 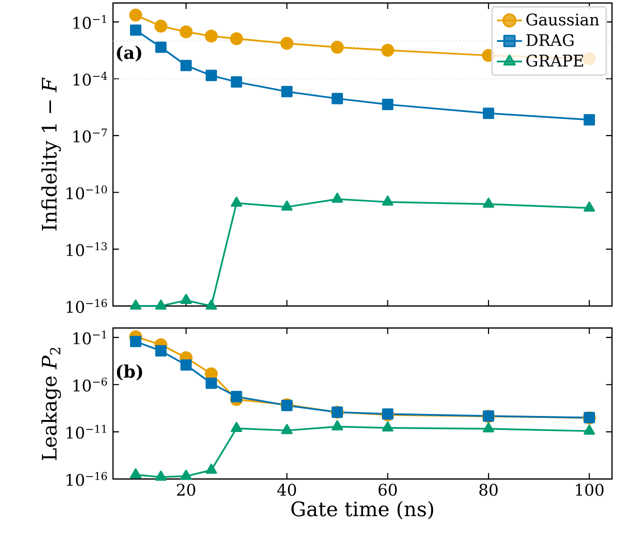 What do you see at coordinates (51, 154) in the screenshot?
I see `y-axis-title: Infidelity 1 − F` at bounding box center [51, 154].